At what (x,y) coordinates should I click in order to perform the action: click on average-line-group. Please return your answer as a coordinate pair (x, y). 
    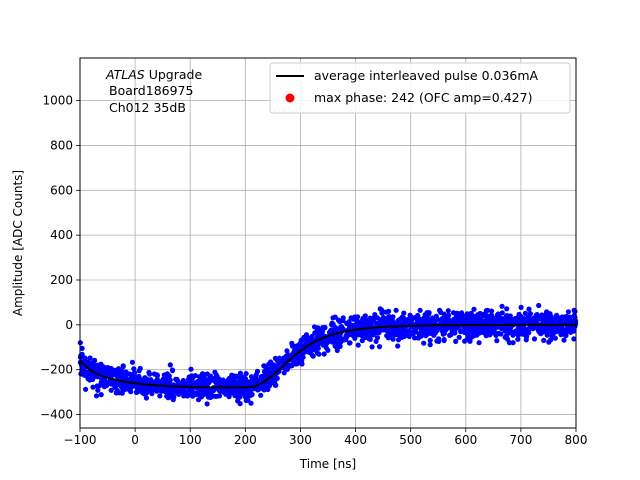
    Looking at the image, I should click on (327, 356).